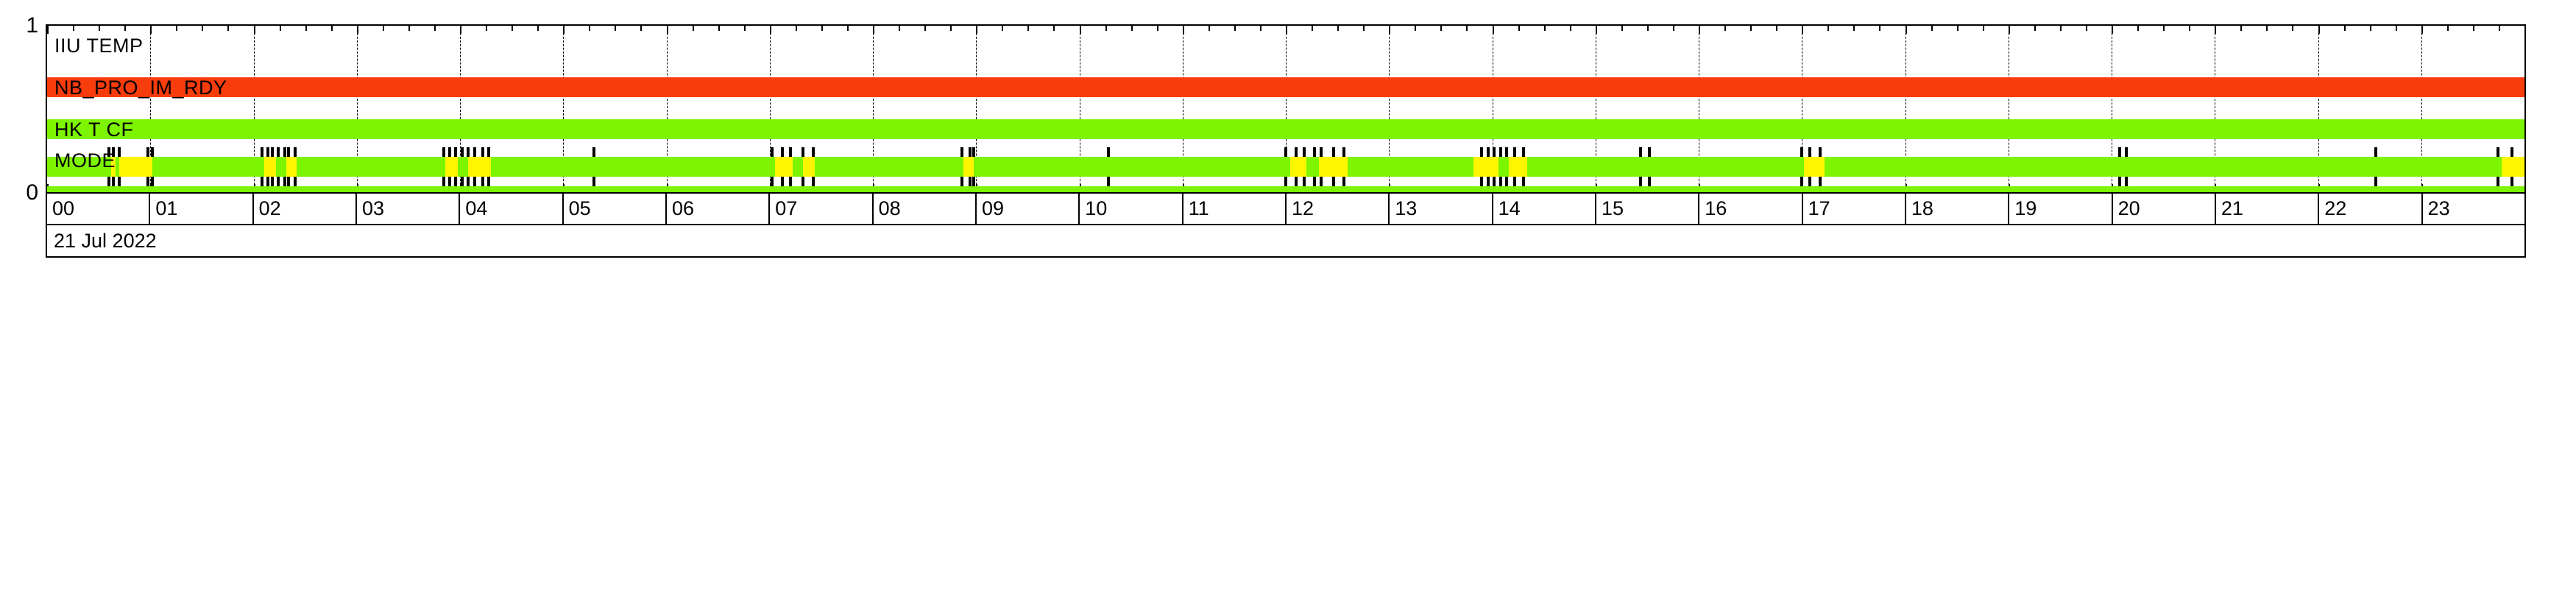 This screenshot has height=589, width=2576. Describe the element at coordinates (2268, 209) in the screenshot. I see `hour-cell-21: 21` at that location.